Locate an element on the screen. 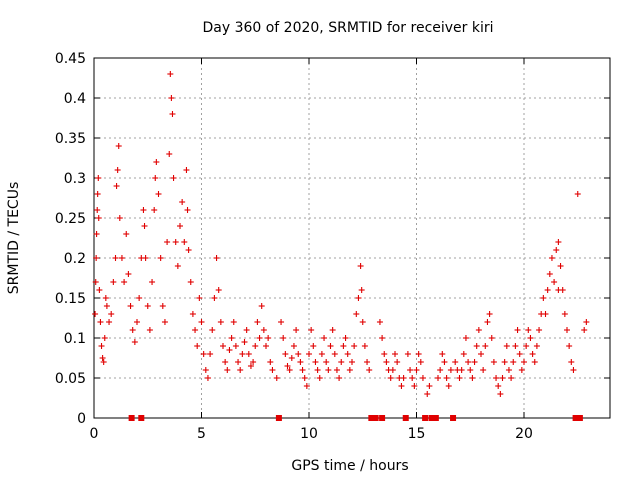  y-tick-label: 0.25 is located at coordinates (70, 219).